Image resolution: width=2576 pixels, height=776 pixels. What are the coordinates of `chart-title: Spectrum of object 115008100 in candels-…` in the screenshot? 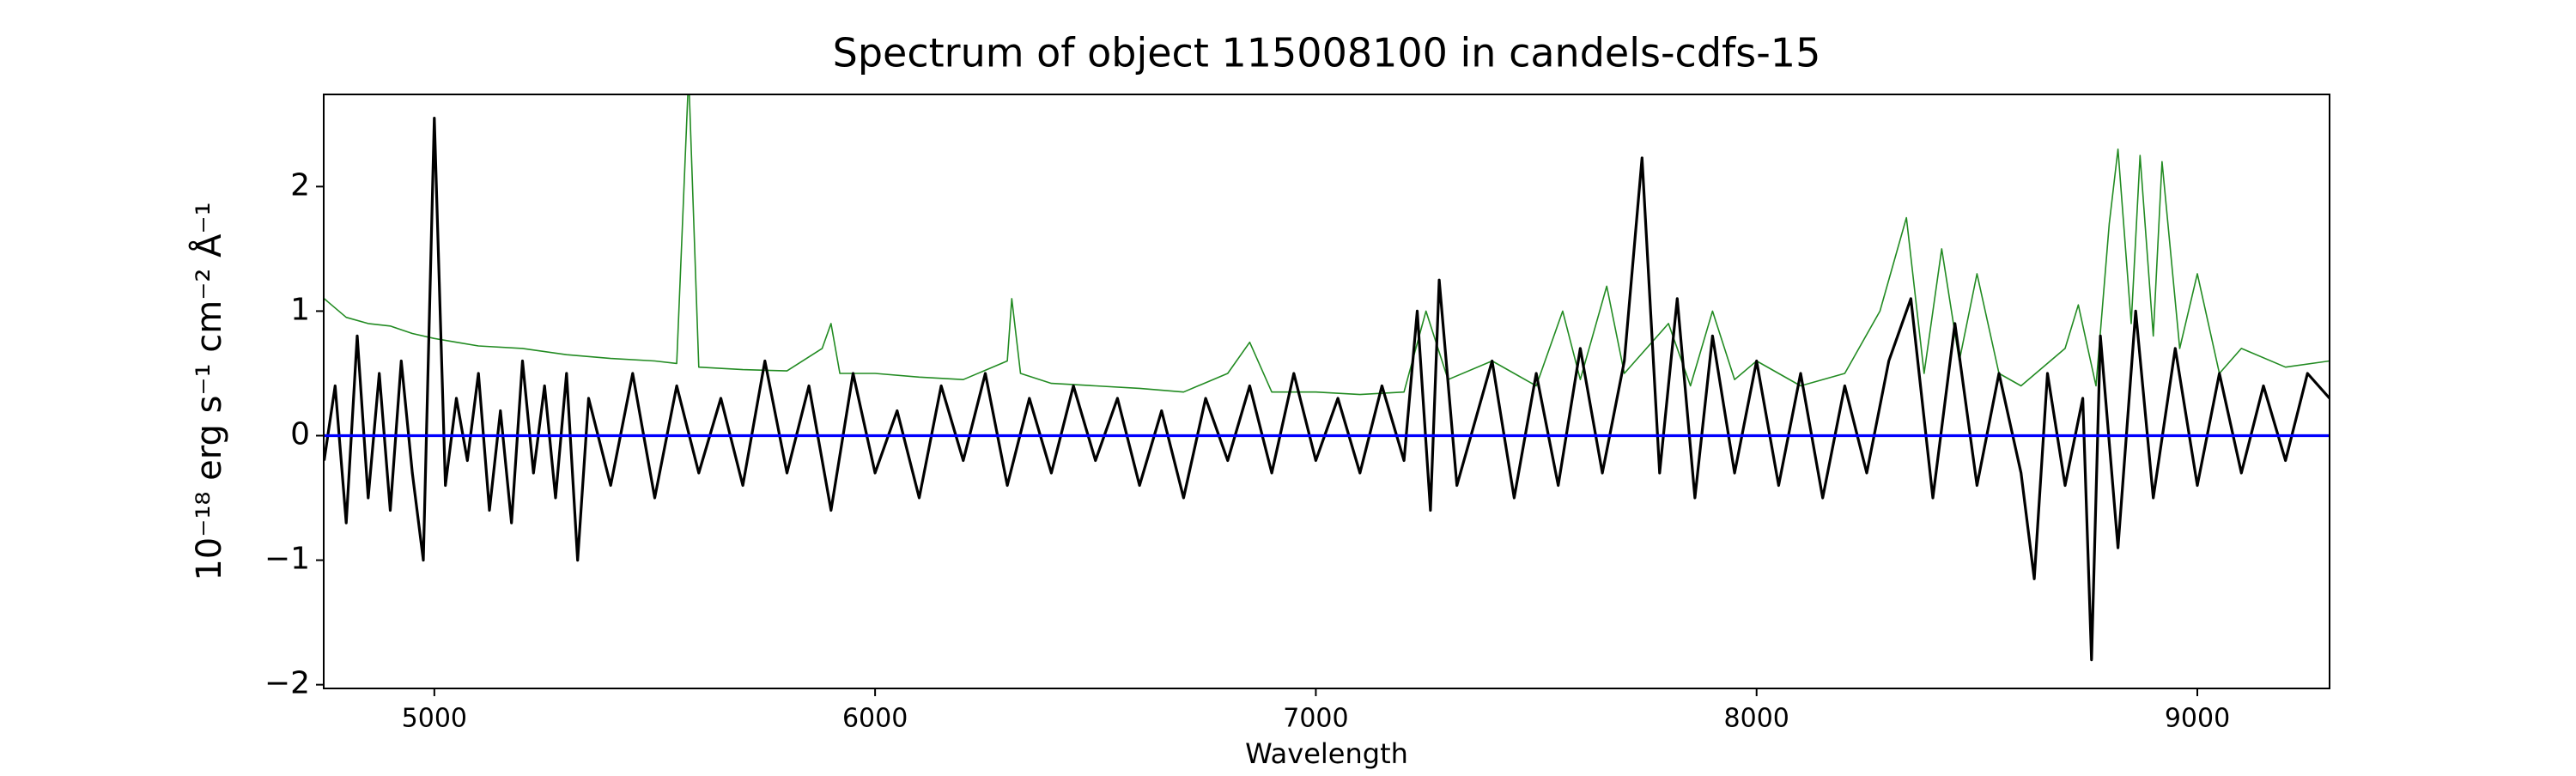 It's located at (1327, 53).